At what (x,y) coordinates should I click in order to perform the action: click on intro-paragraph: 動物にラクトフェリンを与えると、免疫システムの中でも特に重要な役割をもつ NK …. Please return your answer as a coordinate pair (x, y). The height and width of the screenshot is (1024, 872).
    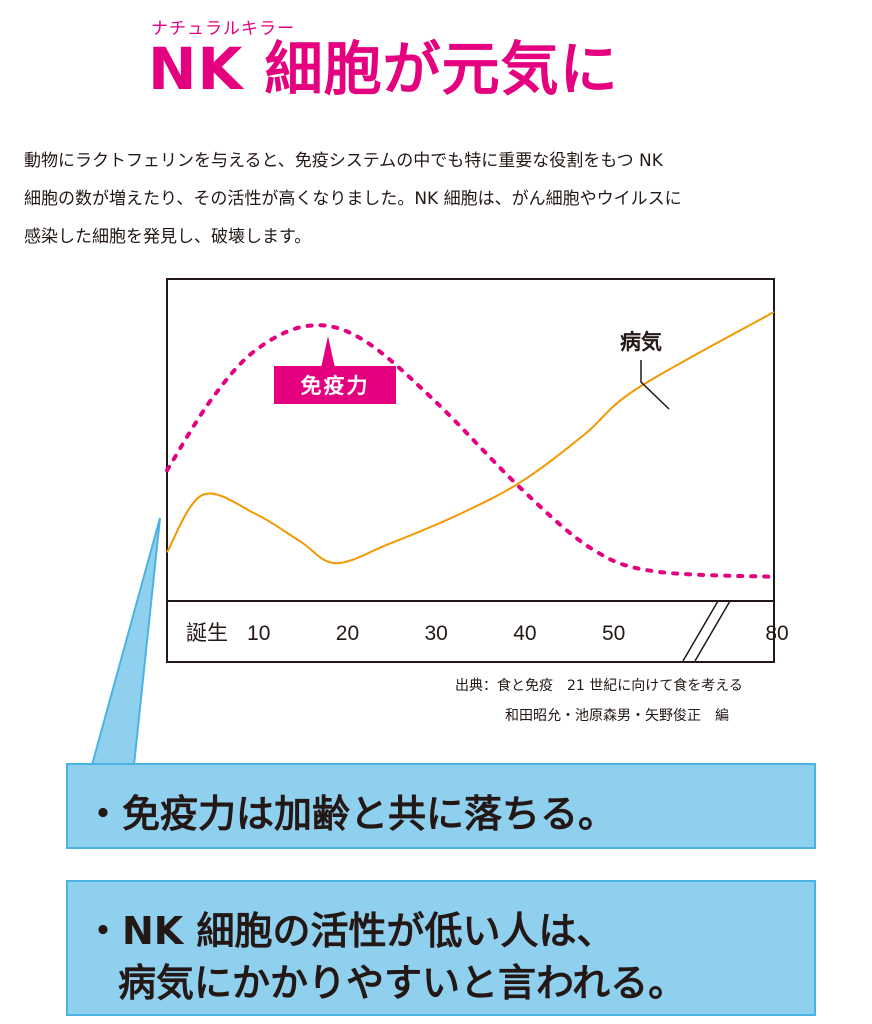
    Looking at the image, I should click on (439, 199).